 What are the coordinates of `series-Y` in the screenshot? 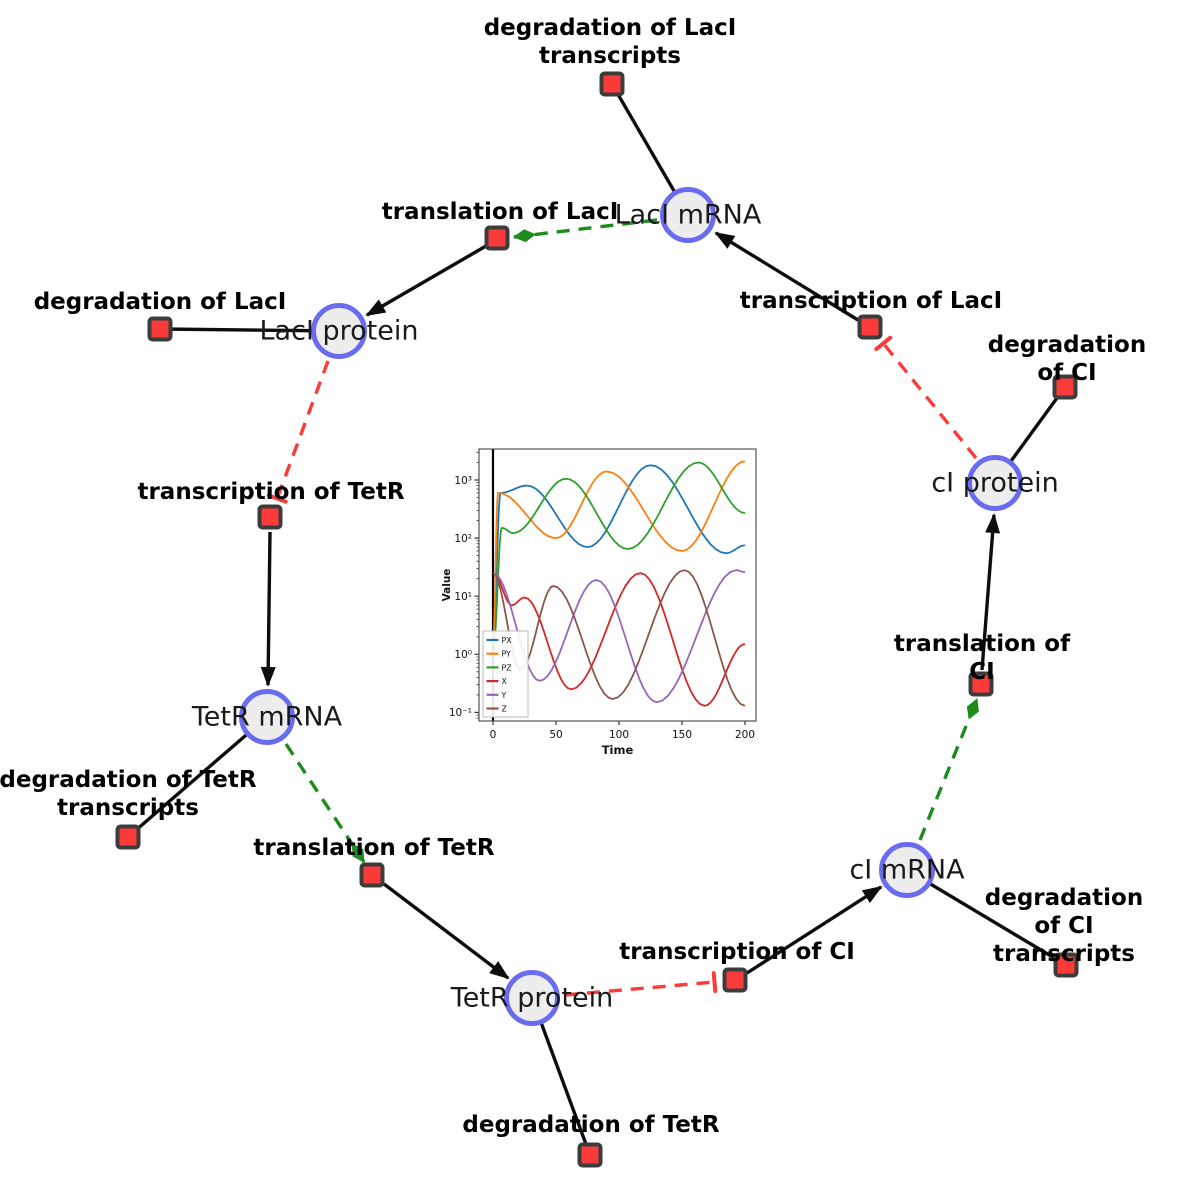 It's located at (619, 636).